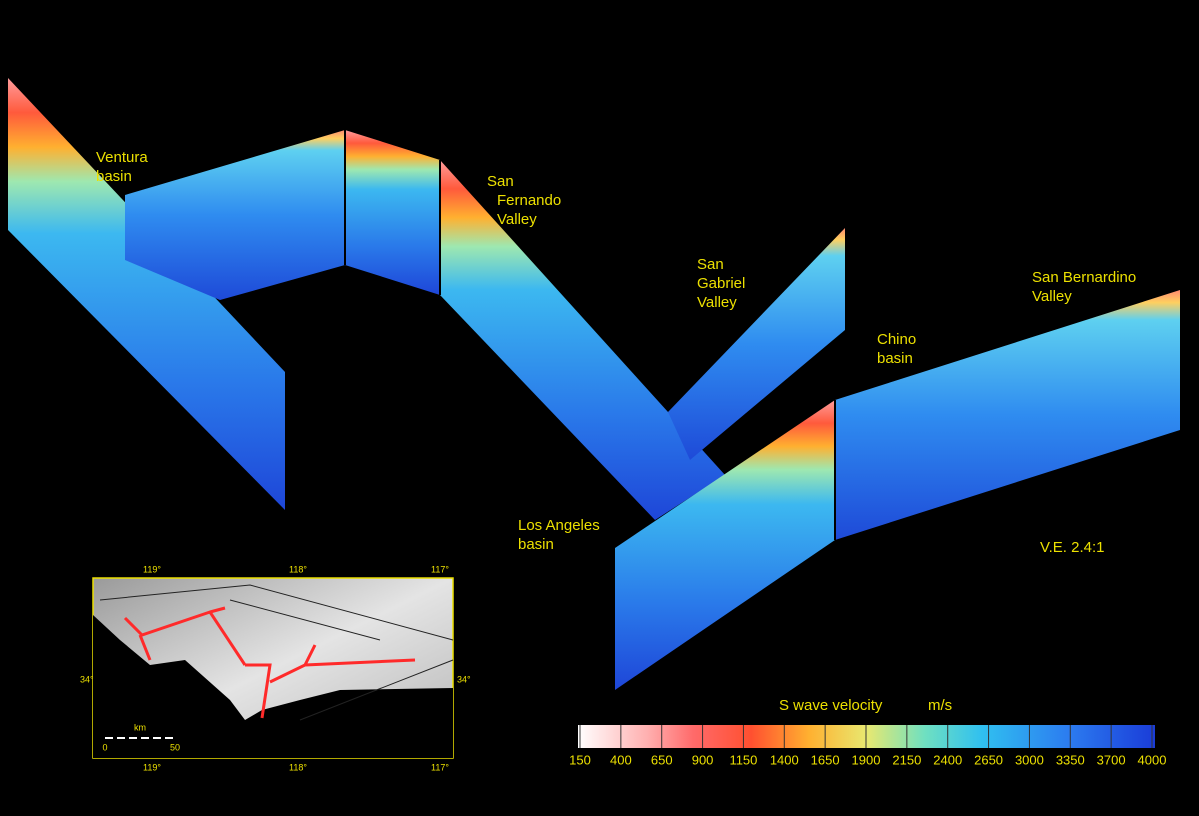  I want to click on region-label: Chino, so click(896, 339).